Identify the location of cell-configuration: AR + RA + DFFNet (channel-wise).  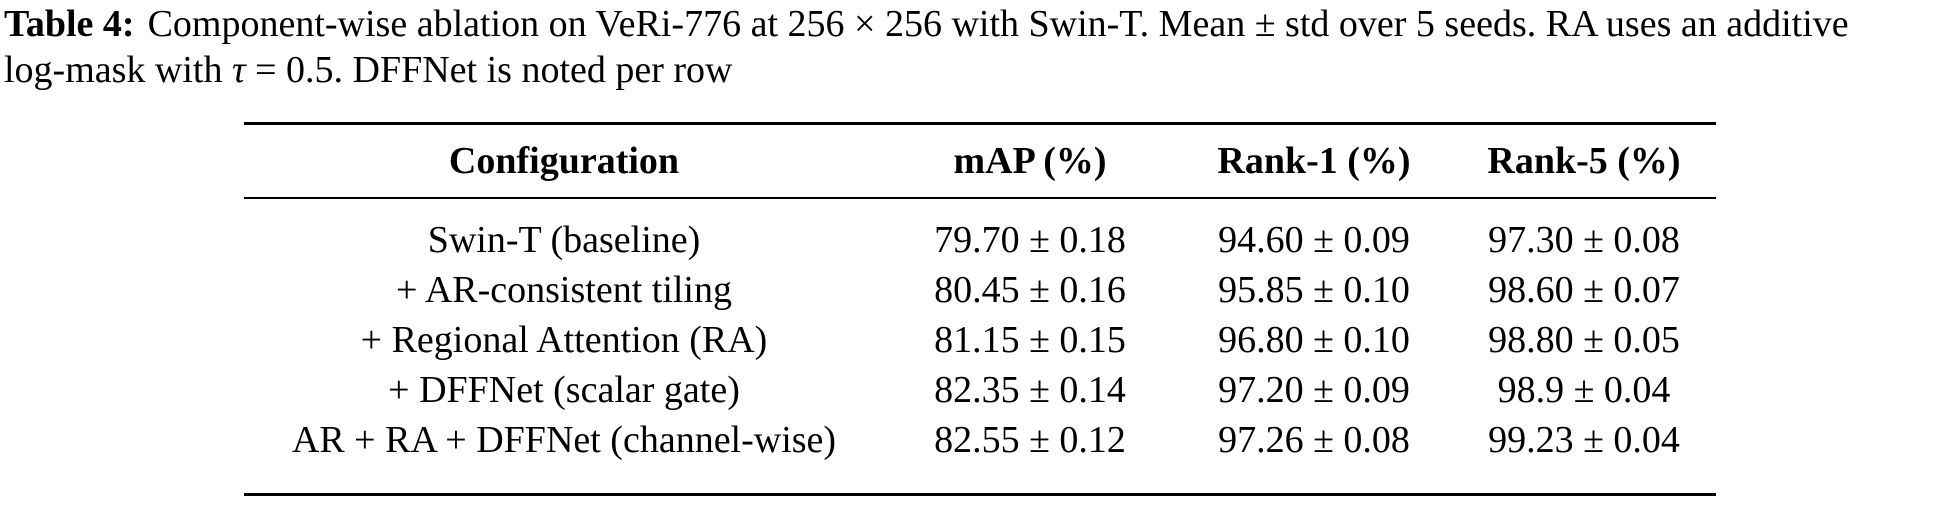
(564, 440).